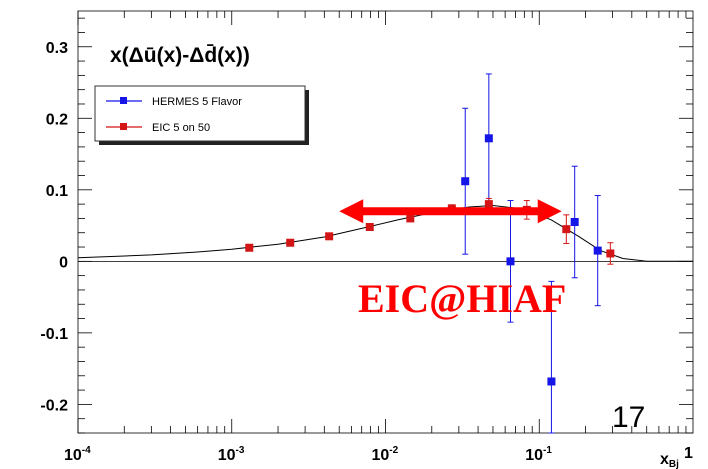 The width and height of the screenshot is (708, 469). What do you see at coordinates (393, 450) in the screenshot?
I see `x-tick-exponent: -2` at bounding box center [393, 450].